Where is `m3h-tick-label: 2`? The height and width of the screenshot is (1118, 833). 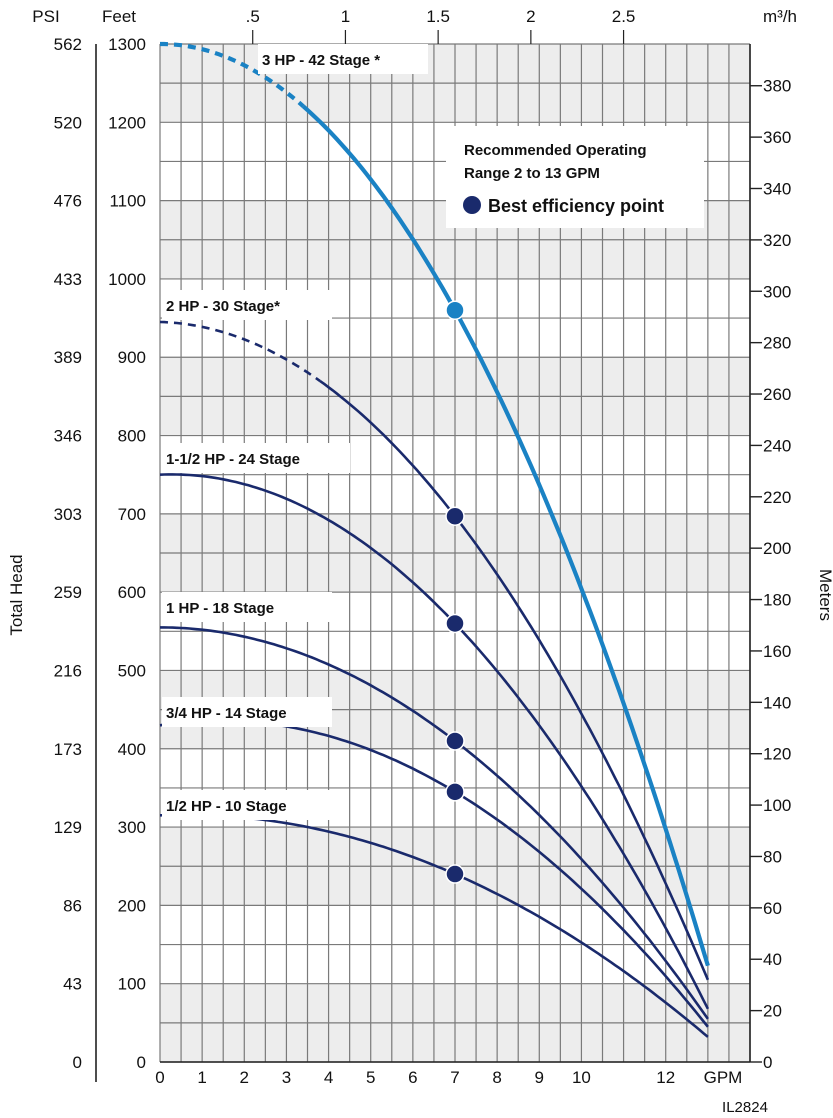
m3h-tick-label: 2 is located at coordinates (530, 16).